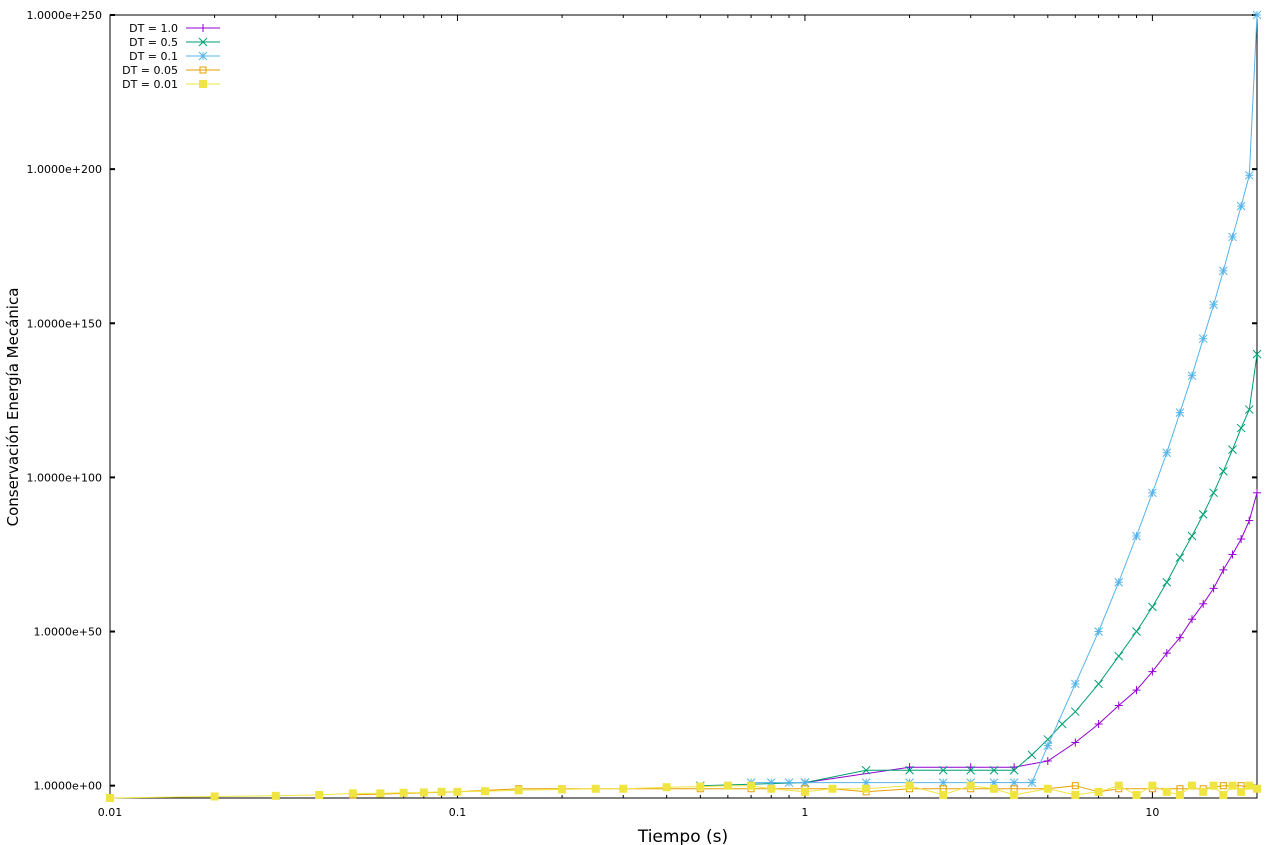 This screenshot has height=845, width=1278. Describe the element at coordinates (64, 477) in the screenshot. I see `y-tick-label: 1.0000e+100` at that location.